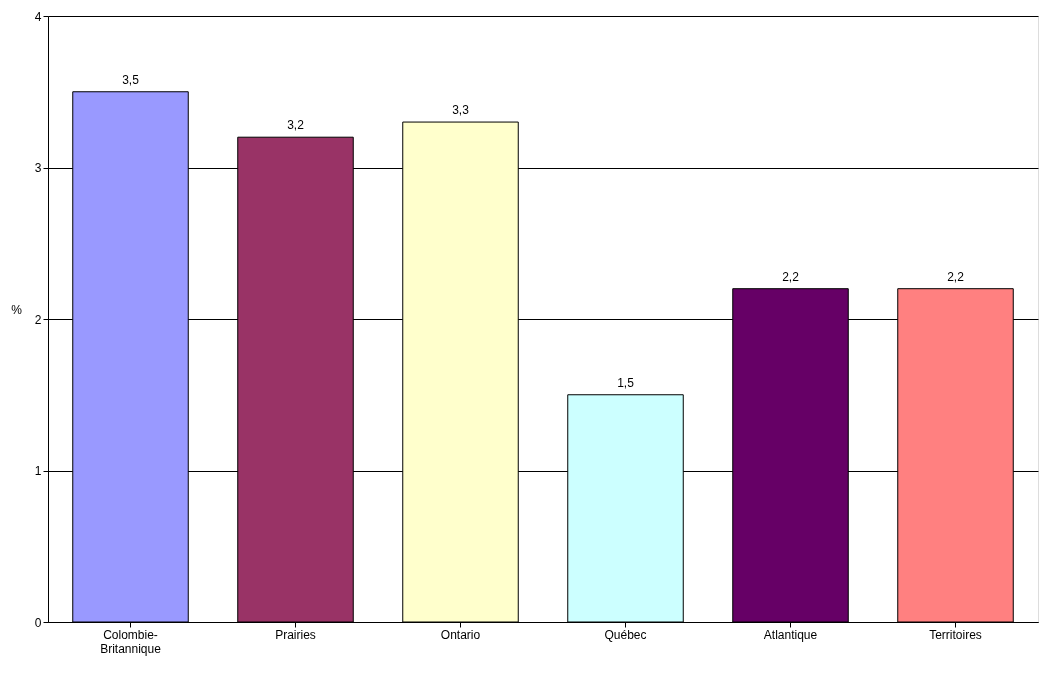 The width and height of the screenshot is (1045, 677). I want to click on y-axis-title: %, so click(17, 309).